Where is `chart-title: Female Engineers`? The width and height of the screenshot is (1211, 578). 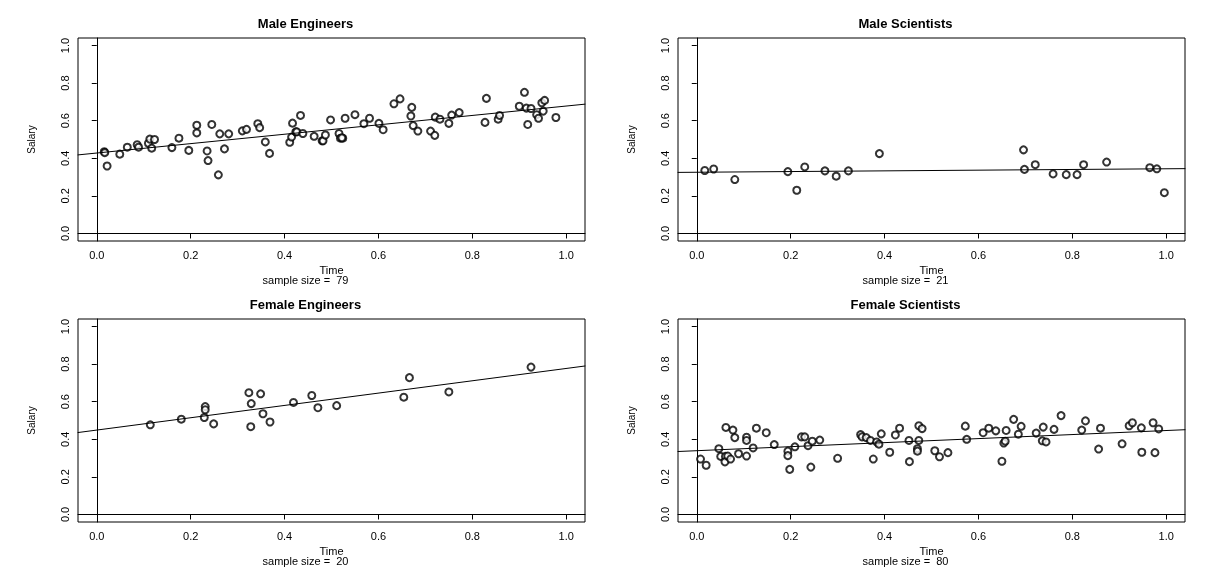 chart-title: Female Engineers is located at coordinates (305, 304).